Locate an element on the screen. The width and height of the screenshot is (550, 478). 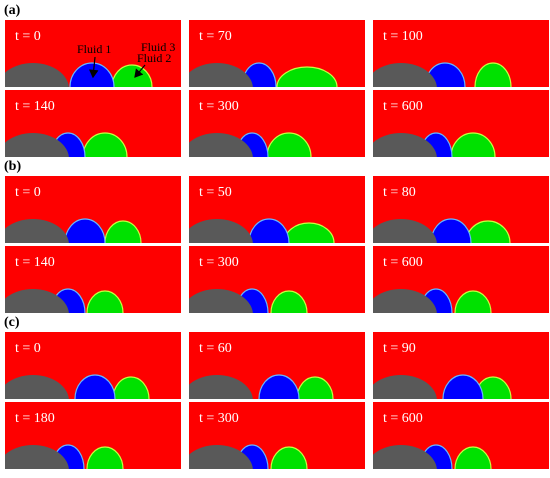
panel: t = 70 is located at coordinates (277, 53).